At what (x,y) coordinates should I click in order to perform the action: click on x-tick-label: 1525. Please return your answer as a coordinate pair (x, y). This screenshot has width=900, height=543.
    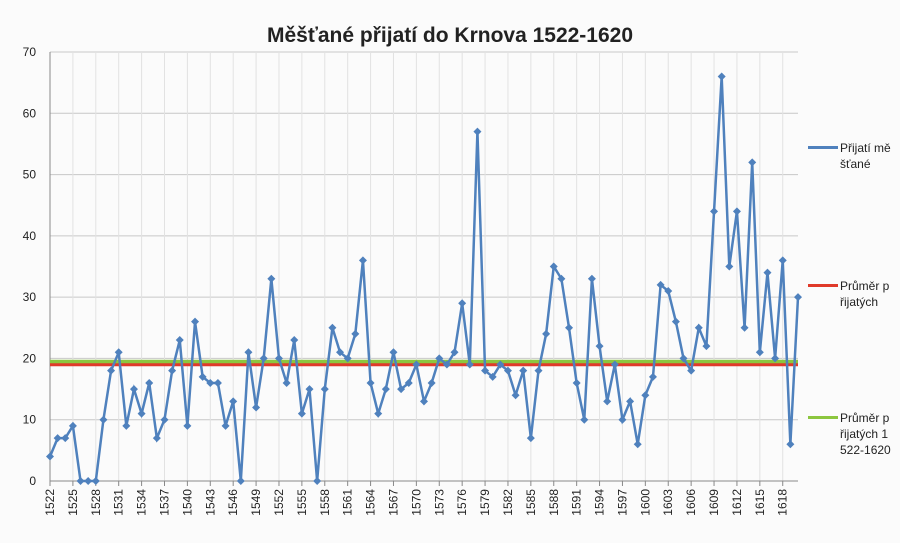
    Looking at the image, I should click on (73, 502).